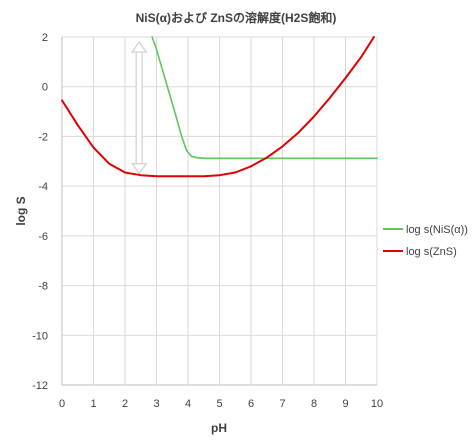 This screenshot has height=448, width=472. I want to click on x-tick-label: 8, so click(314, 404).